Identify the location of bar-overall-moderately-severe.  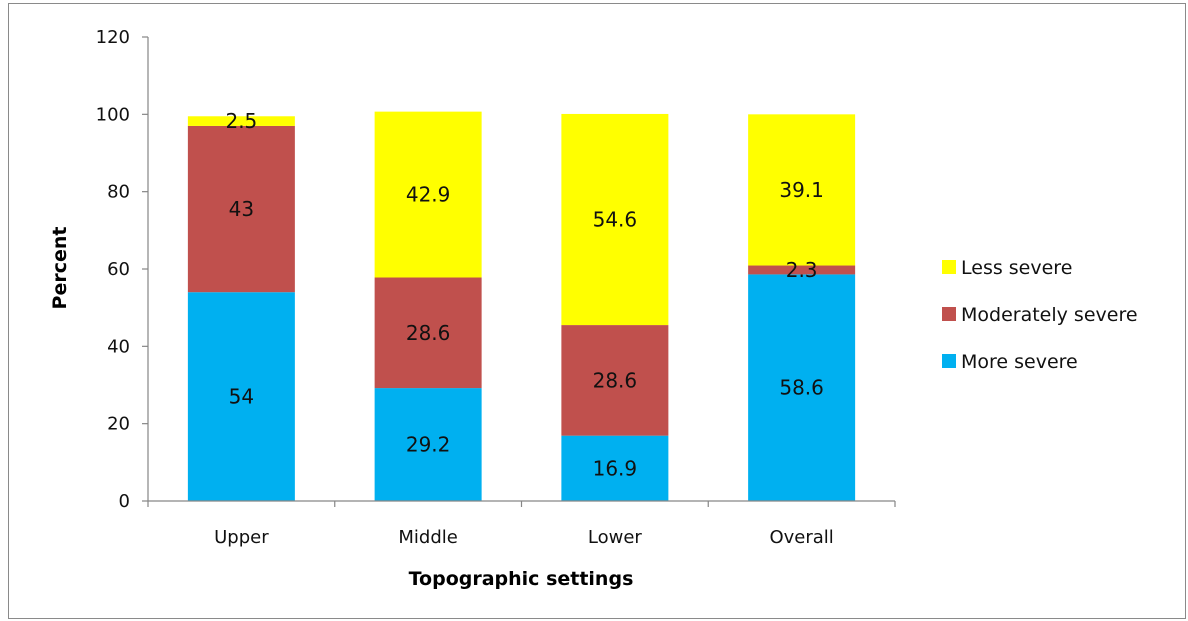
(802, 270).